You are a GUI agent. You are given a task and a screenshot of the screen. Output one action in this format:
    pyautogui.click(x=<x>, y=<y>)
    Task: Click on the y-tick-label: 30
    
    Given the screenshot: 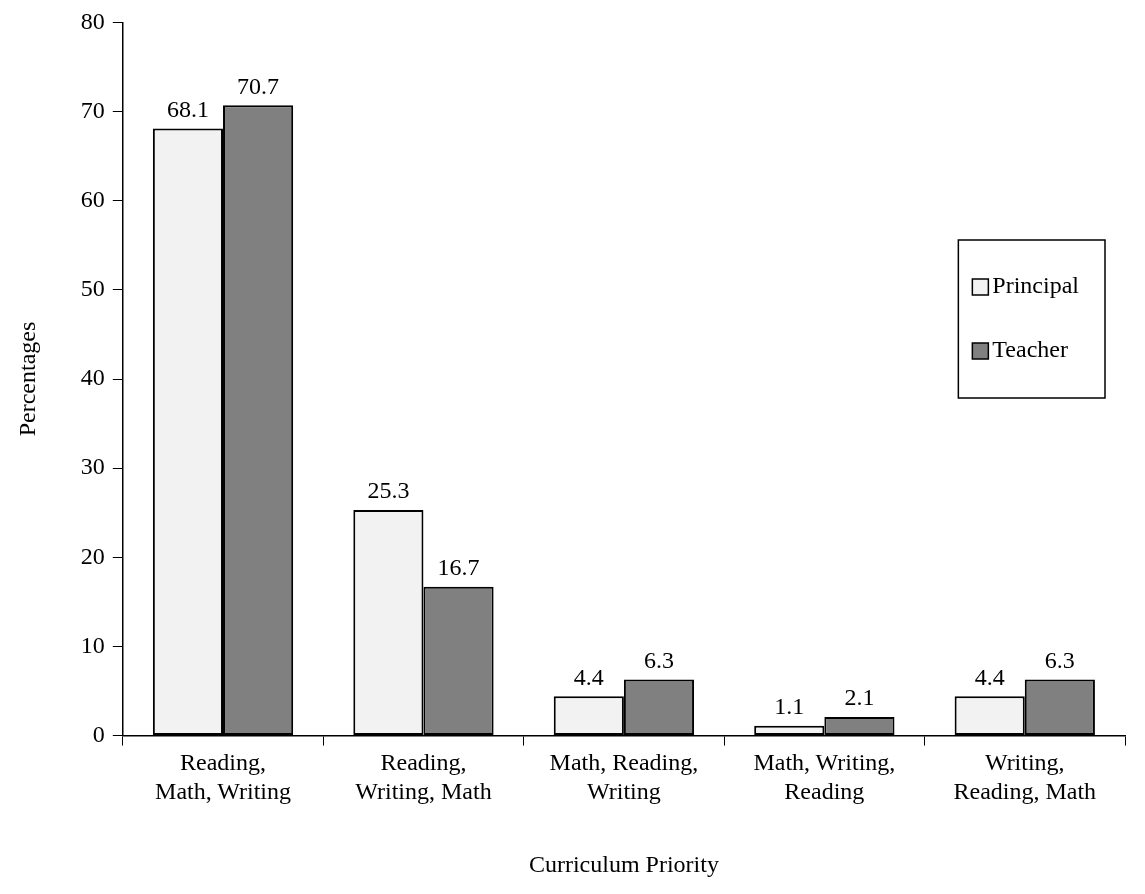 What is the action you would take?
    pyautogui.click(x=92, y=466)
    